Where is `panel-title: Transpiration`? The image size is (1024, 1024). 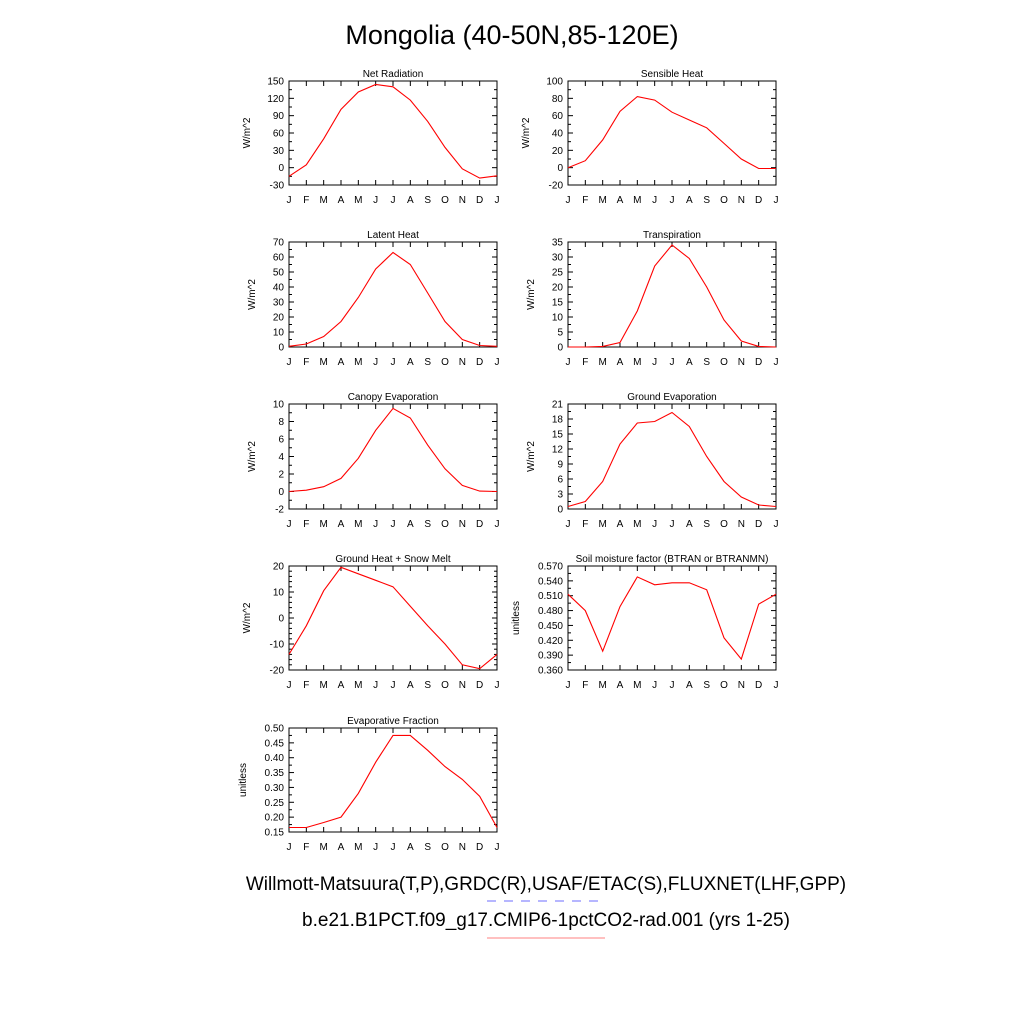
panel-title: Transpiration is located at coordinates (672, 235).